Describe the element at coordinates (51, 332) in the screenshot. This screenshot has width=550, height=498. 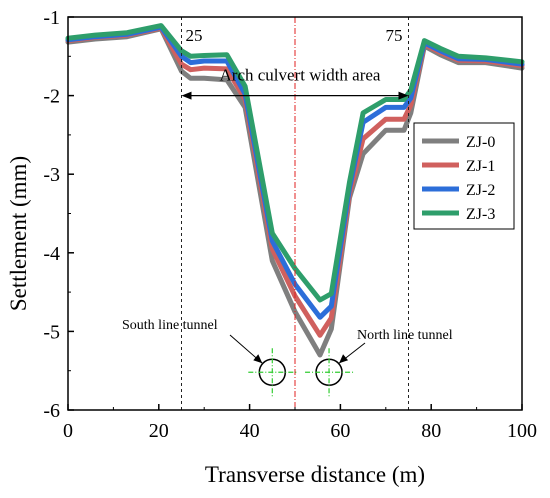
I see `y-tick-label--5: -5` at that location.